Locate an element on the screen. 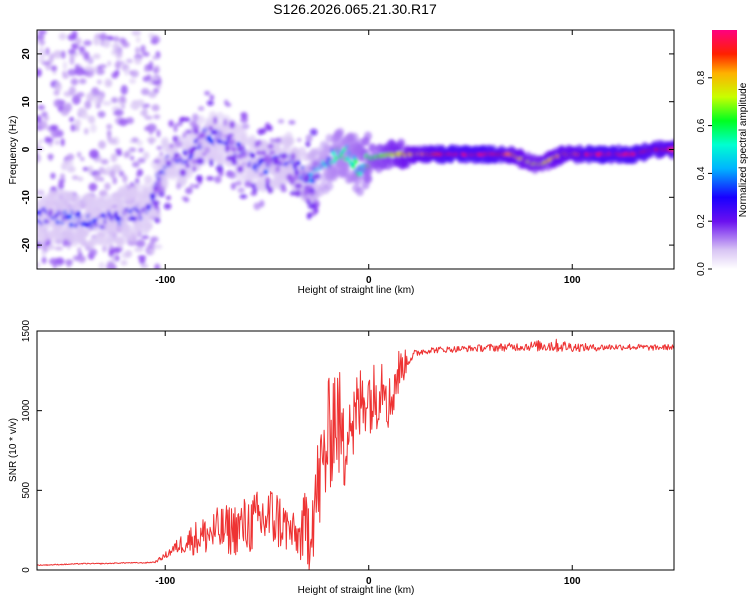 The image size is (750, 600). x-tick-label: 0 is located at coordinates (369, 581).